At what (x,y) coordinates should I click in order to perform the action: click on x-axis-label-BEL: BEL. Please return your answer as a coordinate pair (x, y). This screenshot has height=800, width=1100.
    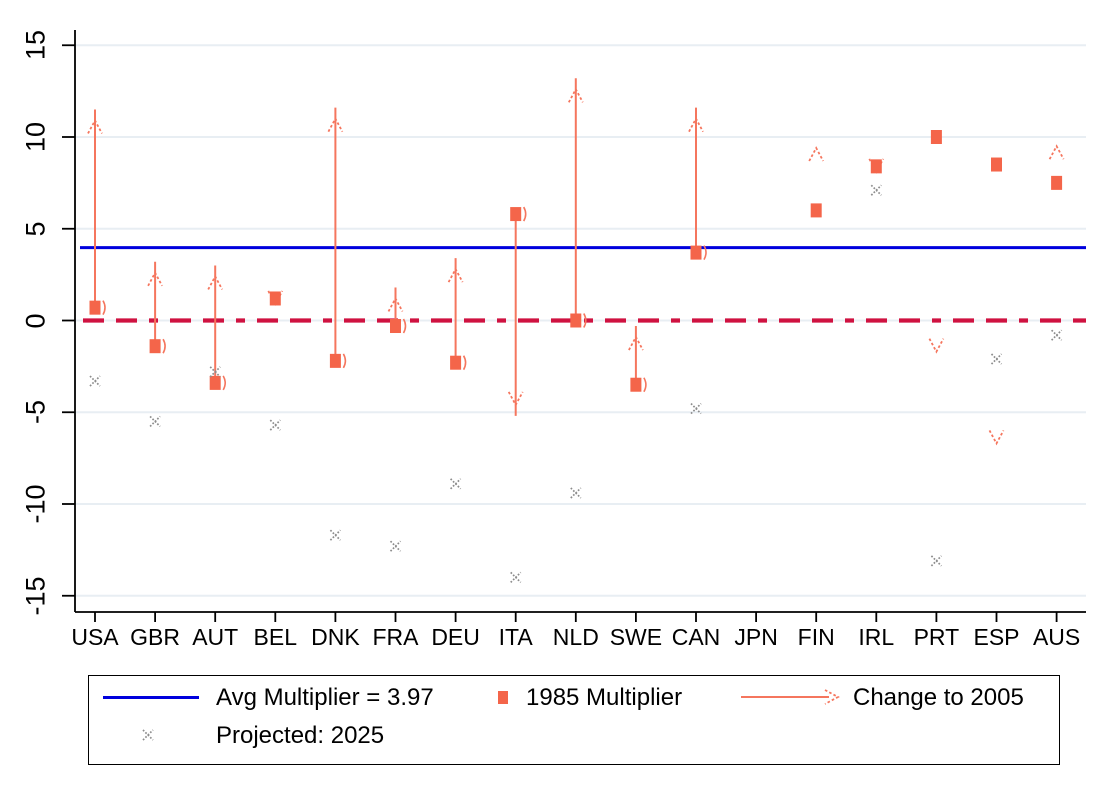
    Looking at the image, I should click on (275, 637).